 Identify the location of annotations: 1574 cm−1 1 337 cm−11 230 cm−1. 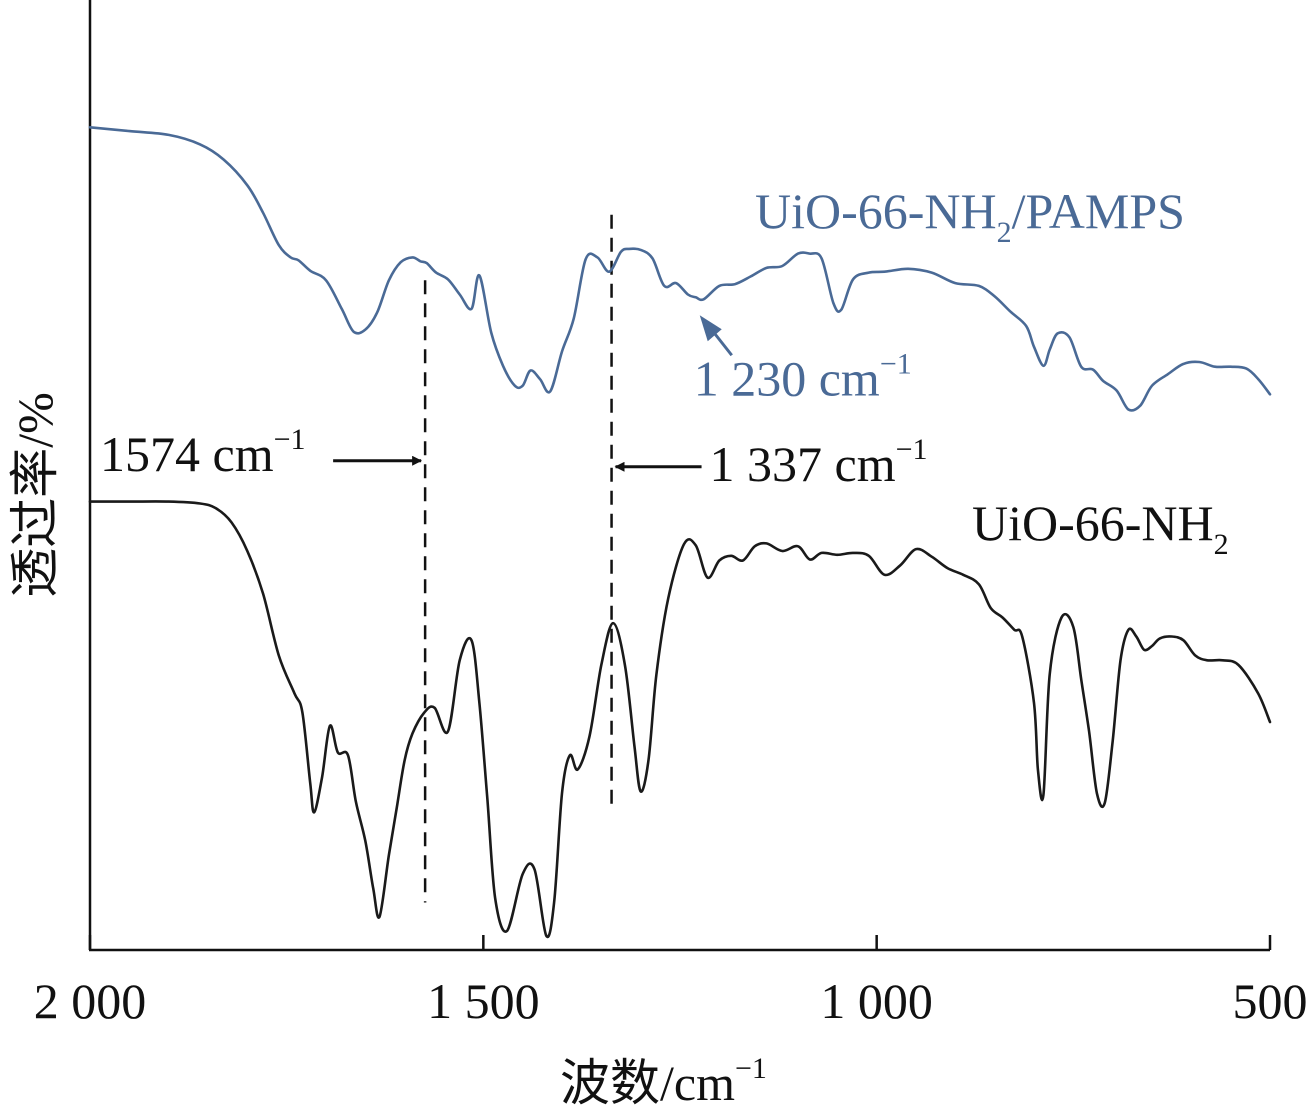
(514, 403).